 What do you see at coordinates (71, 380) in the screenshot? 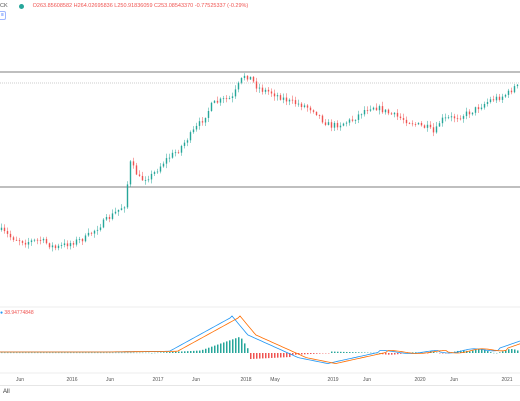
I see `x-axis-tick-label: 2016` at bounding box center [71, 380].